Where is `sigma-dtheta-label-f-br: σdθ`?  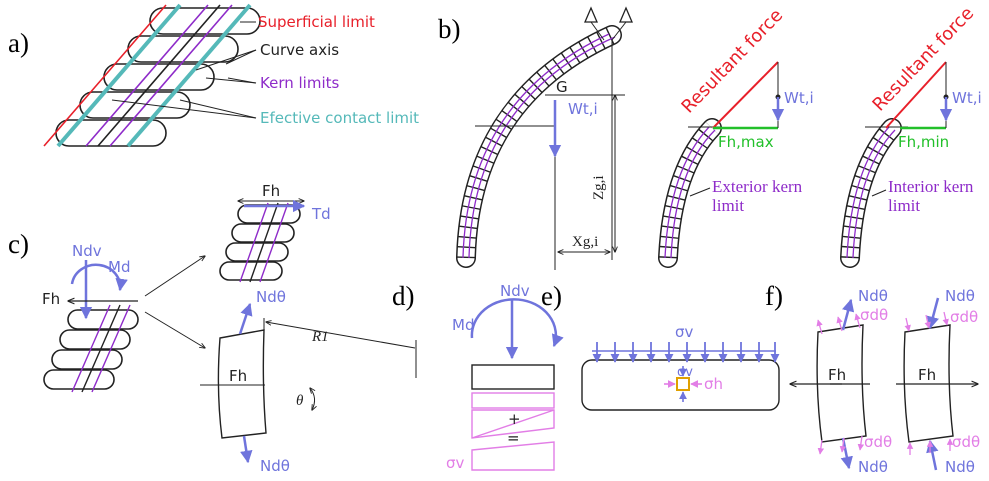
sigma-dtheta-label-f-br: σdθ is located at coordinates (966, 442).